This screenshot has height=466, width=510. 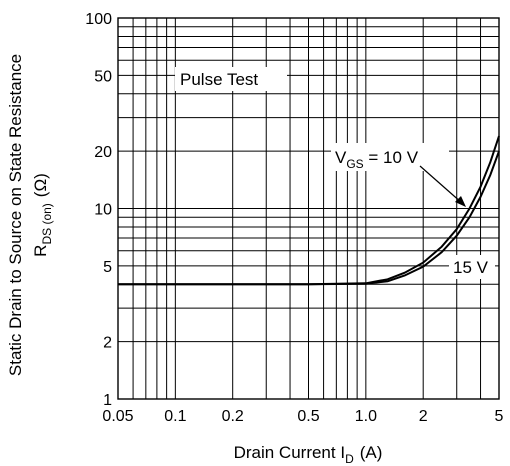 I want to click on y-tick-label: 20, so click(x=103, y=152).